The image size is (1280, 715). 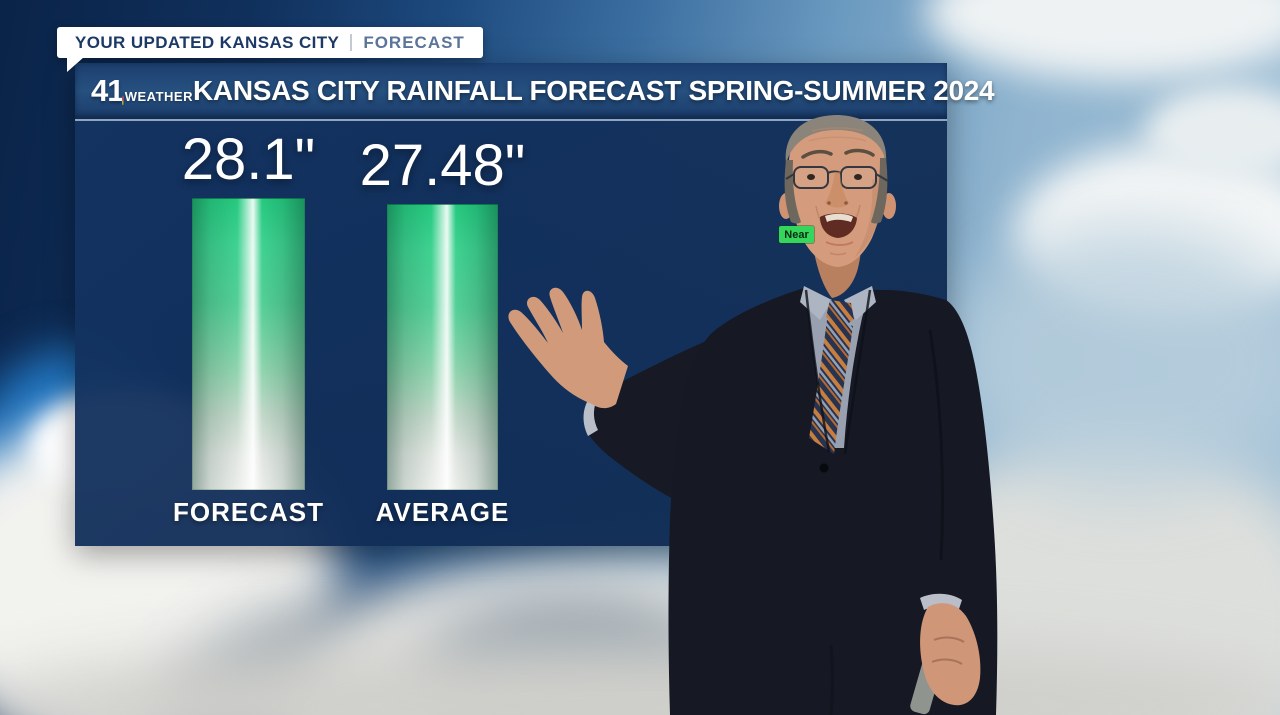 I want to click on show-banner: YOUR UPDATED KANSAS CITY FORECAST, so click(x=270, y=49).